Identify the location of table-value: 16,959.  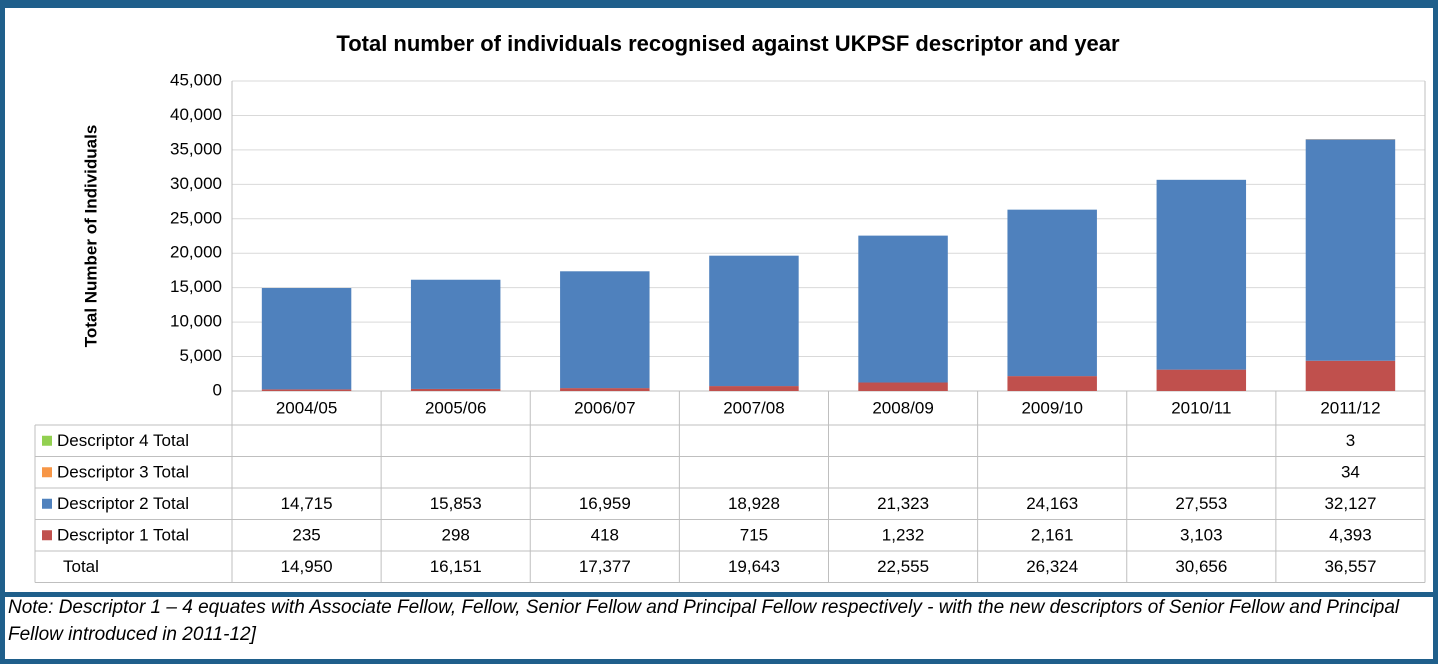
(605, 503).